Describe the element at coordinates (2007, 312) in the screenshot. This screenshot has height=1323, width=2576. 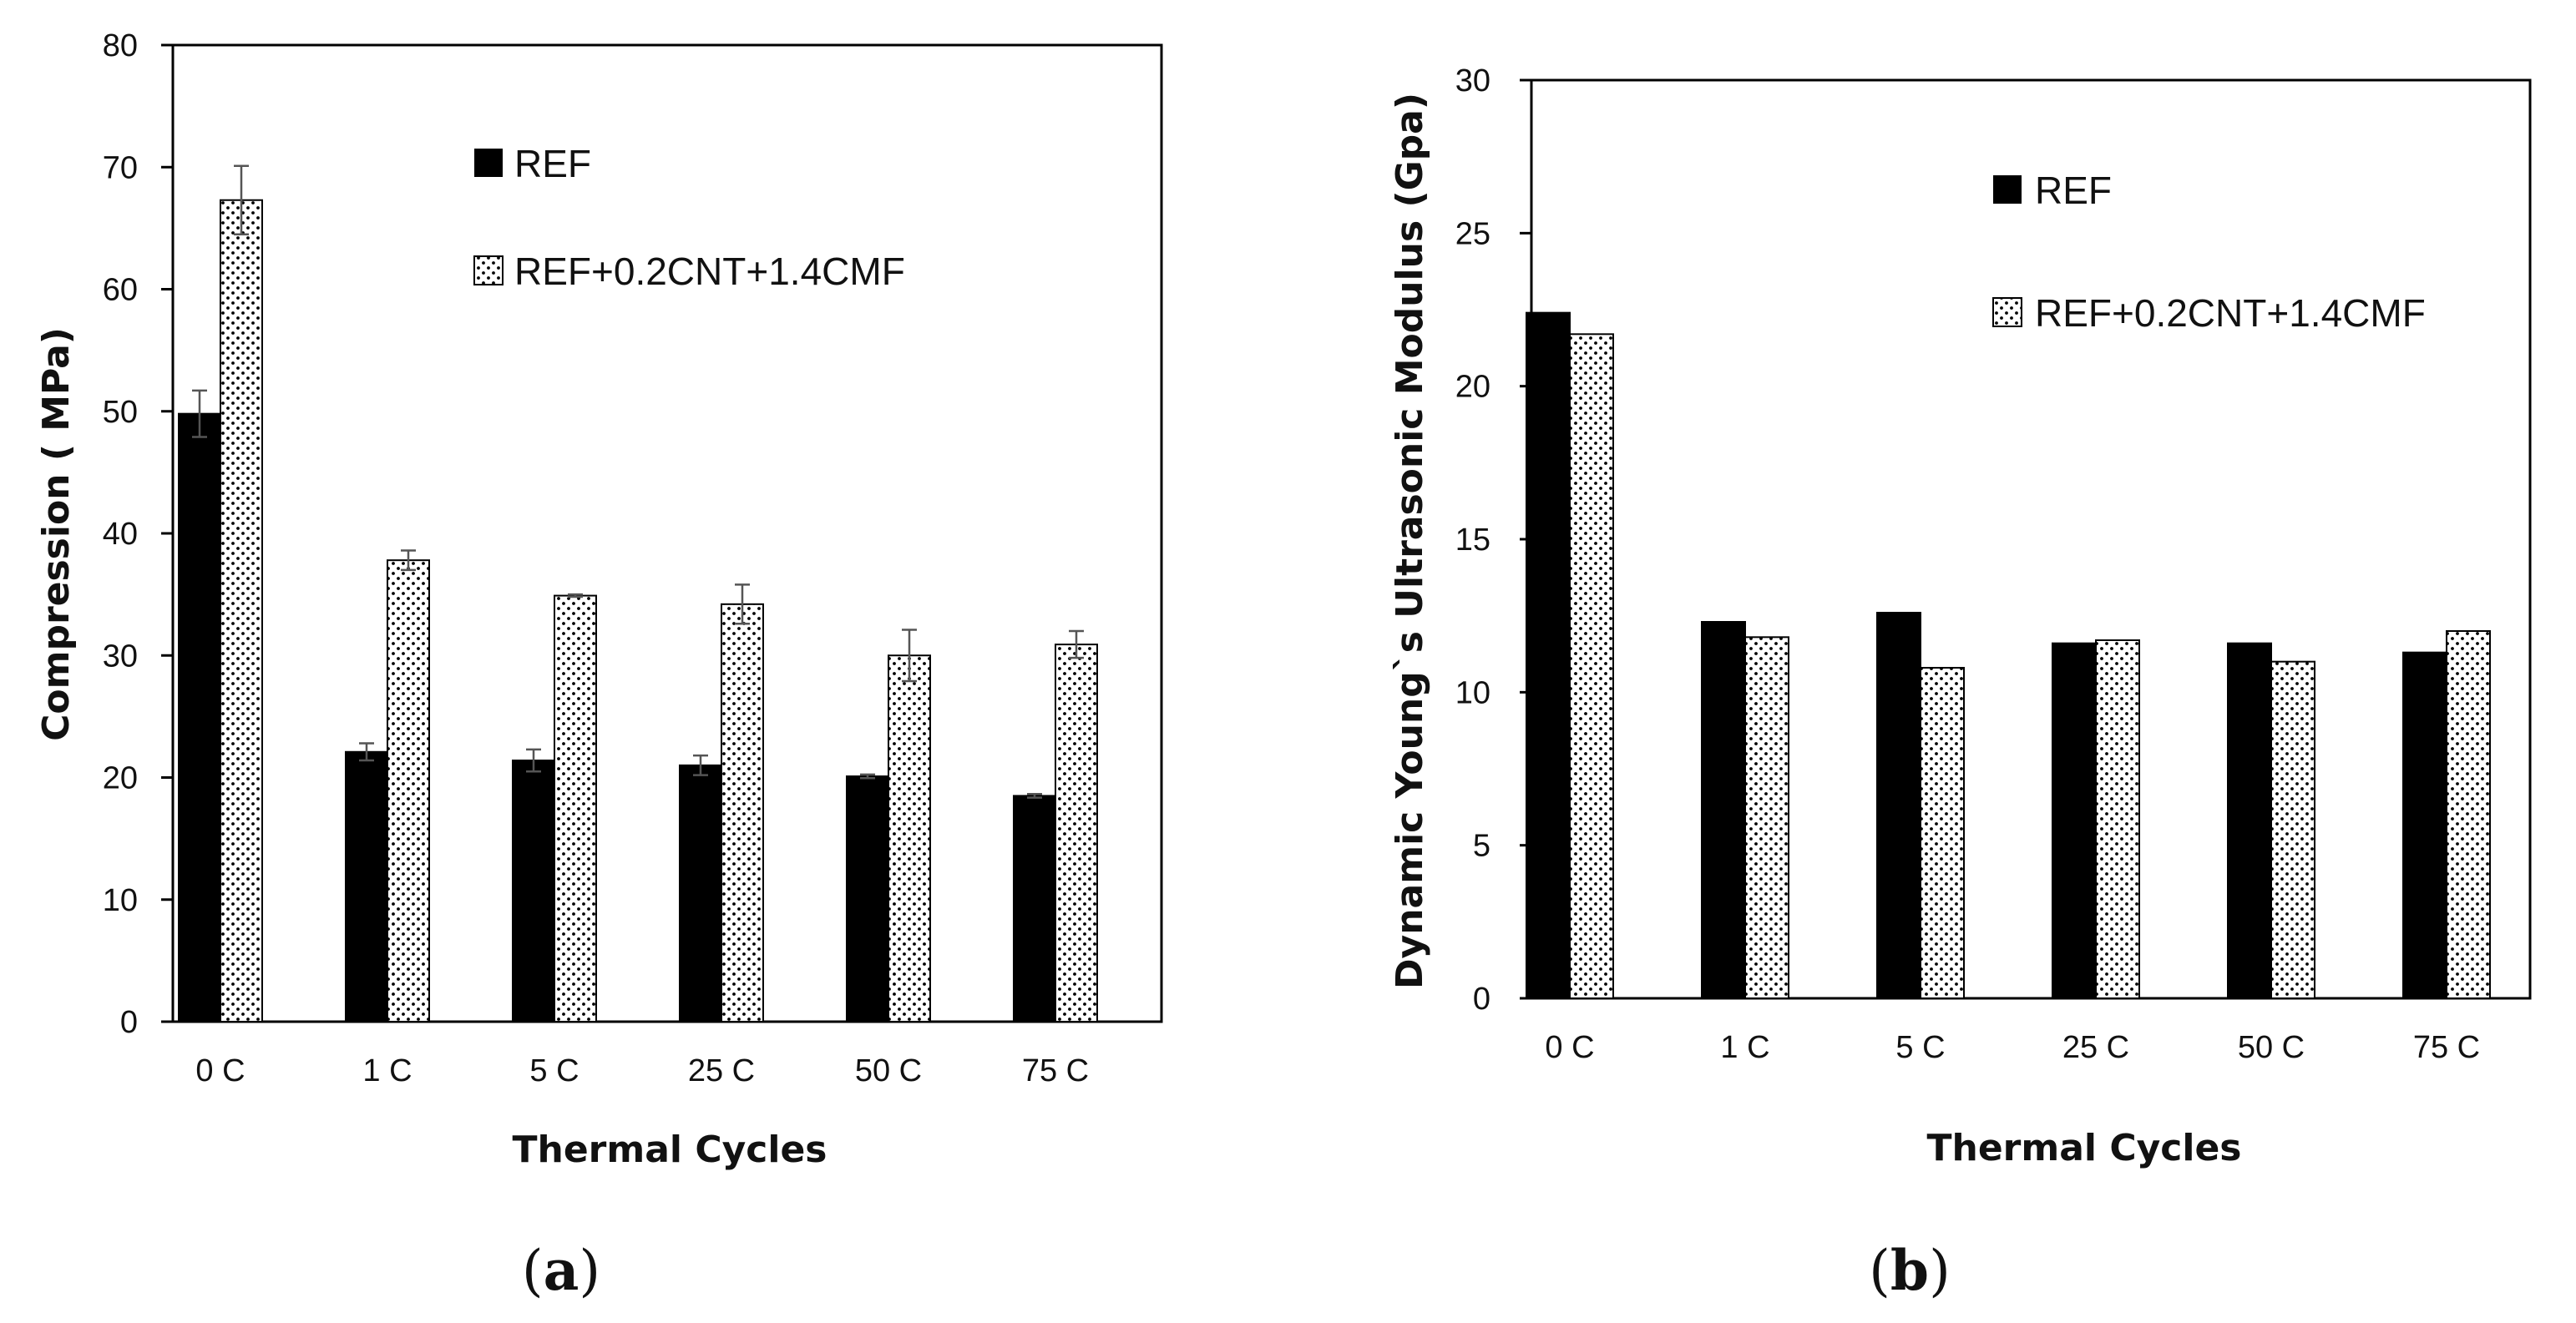
I see `chart-b-legend-swatch-cnt` at that location.